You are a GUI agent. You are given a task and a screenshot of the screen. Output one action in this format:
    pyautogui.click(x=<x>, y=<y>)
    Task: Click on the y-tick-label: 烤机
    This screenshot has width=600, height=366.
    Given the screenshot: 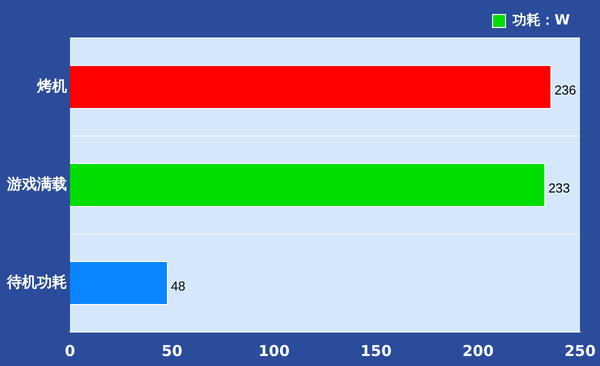 What is the action you would take?
    pyautogui.click(x=51, y=85)
    